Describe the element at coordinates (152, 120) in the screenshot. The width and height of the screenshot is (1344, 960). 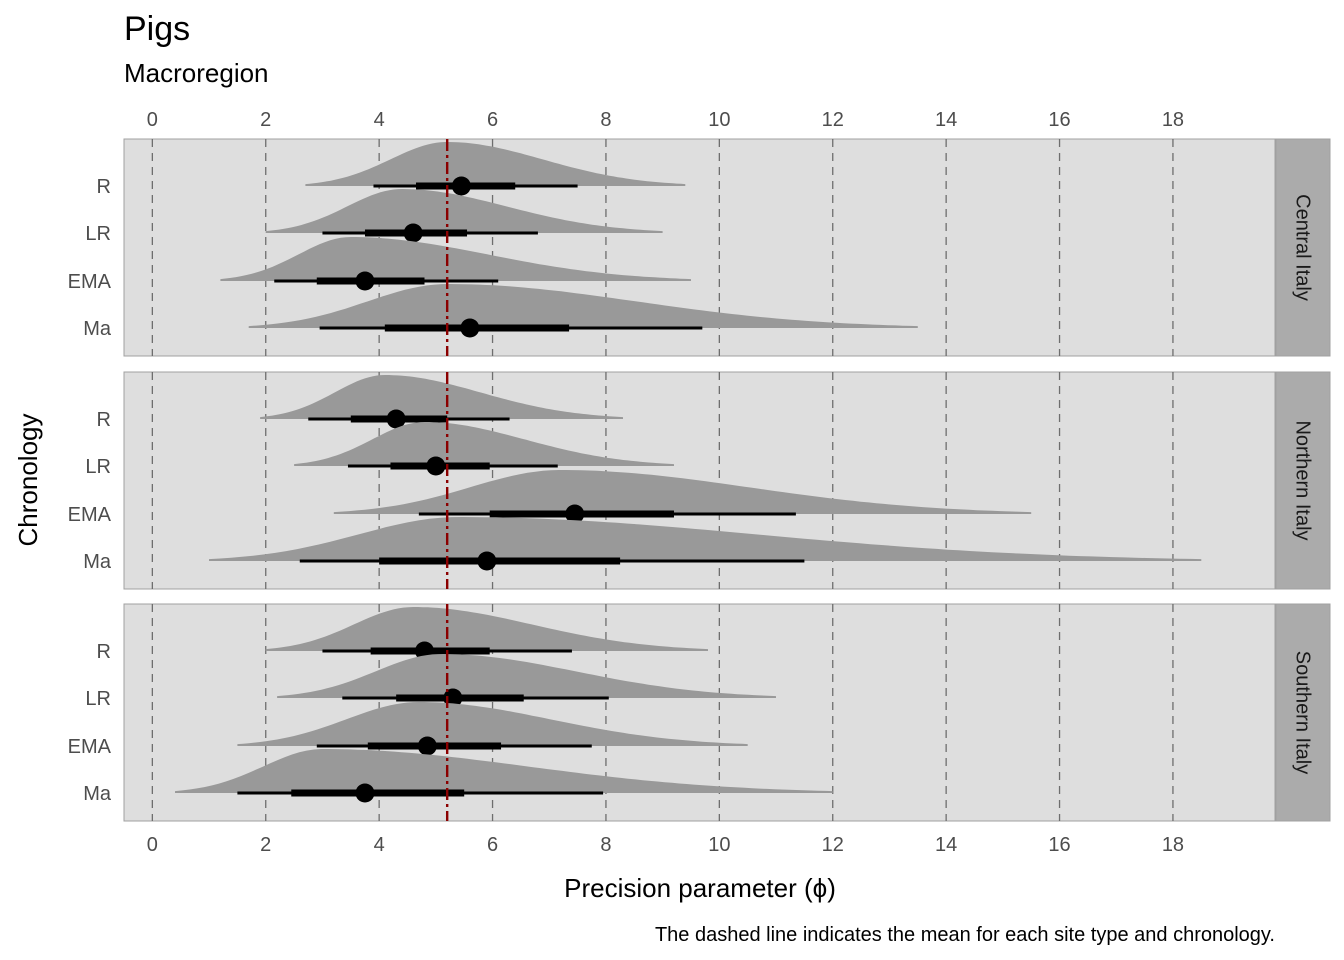
I see `x-tick-label-top: 0` at that location.